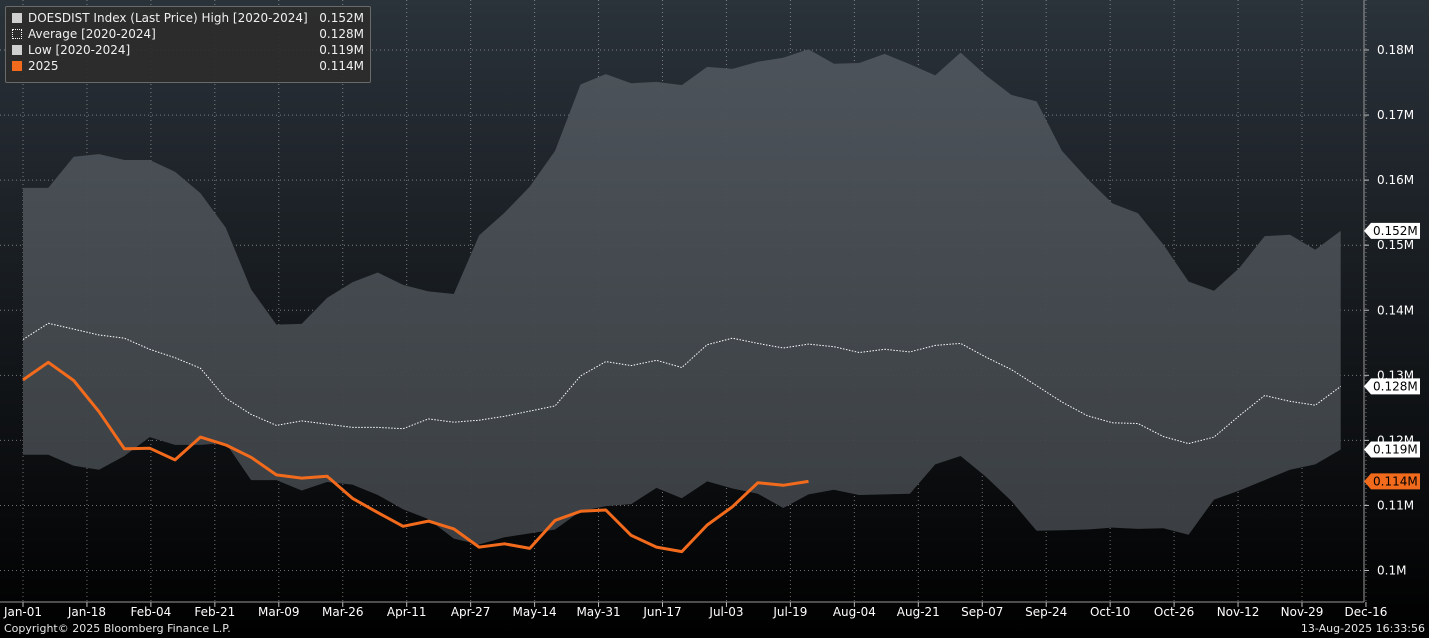 The image size is (1429, 638). Describe the element at coordinates (1395, 231) in the screenshot. I see `last-value-text: 0.152M` at that location.